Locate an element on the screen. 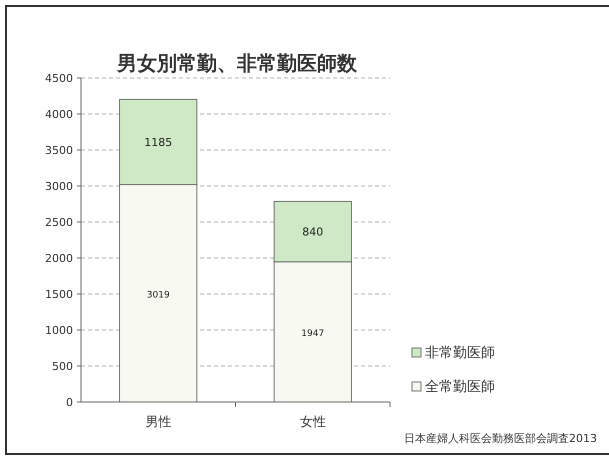  y-tick-label: 500 is located at coordinates (62, 366).